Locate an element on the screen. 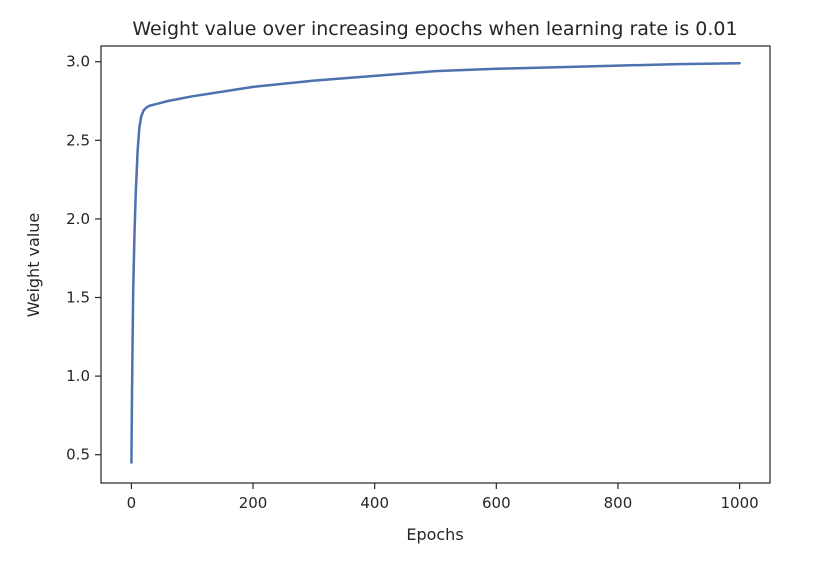  y-tick-label: 1.5 is located at coordinates (78, 298).